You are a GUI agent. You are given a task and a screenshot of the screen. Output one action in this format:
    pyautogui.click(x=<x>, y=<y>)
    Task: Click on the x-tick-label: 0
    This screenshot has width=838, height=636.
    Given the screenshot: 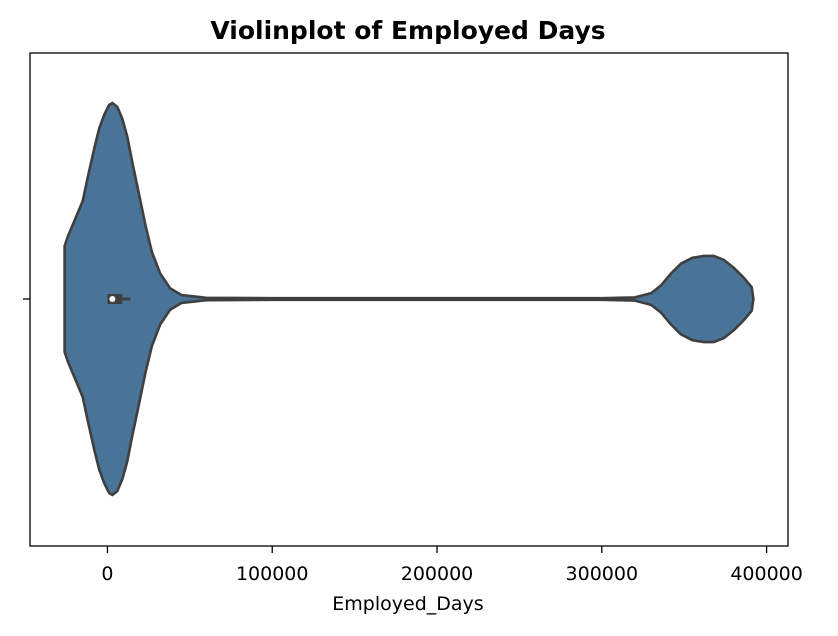 What is the action you would take?
    pyautogui.click(x=107, y=574)
    